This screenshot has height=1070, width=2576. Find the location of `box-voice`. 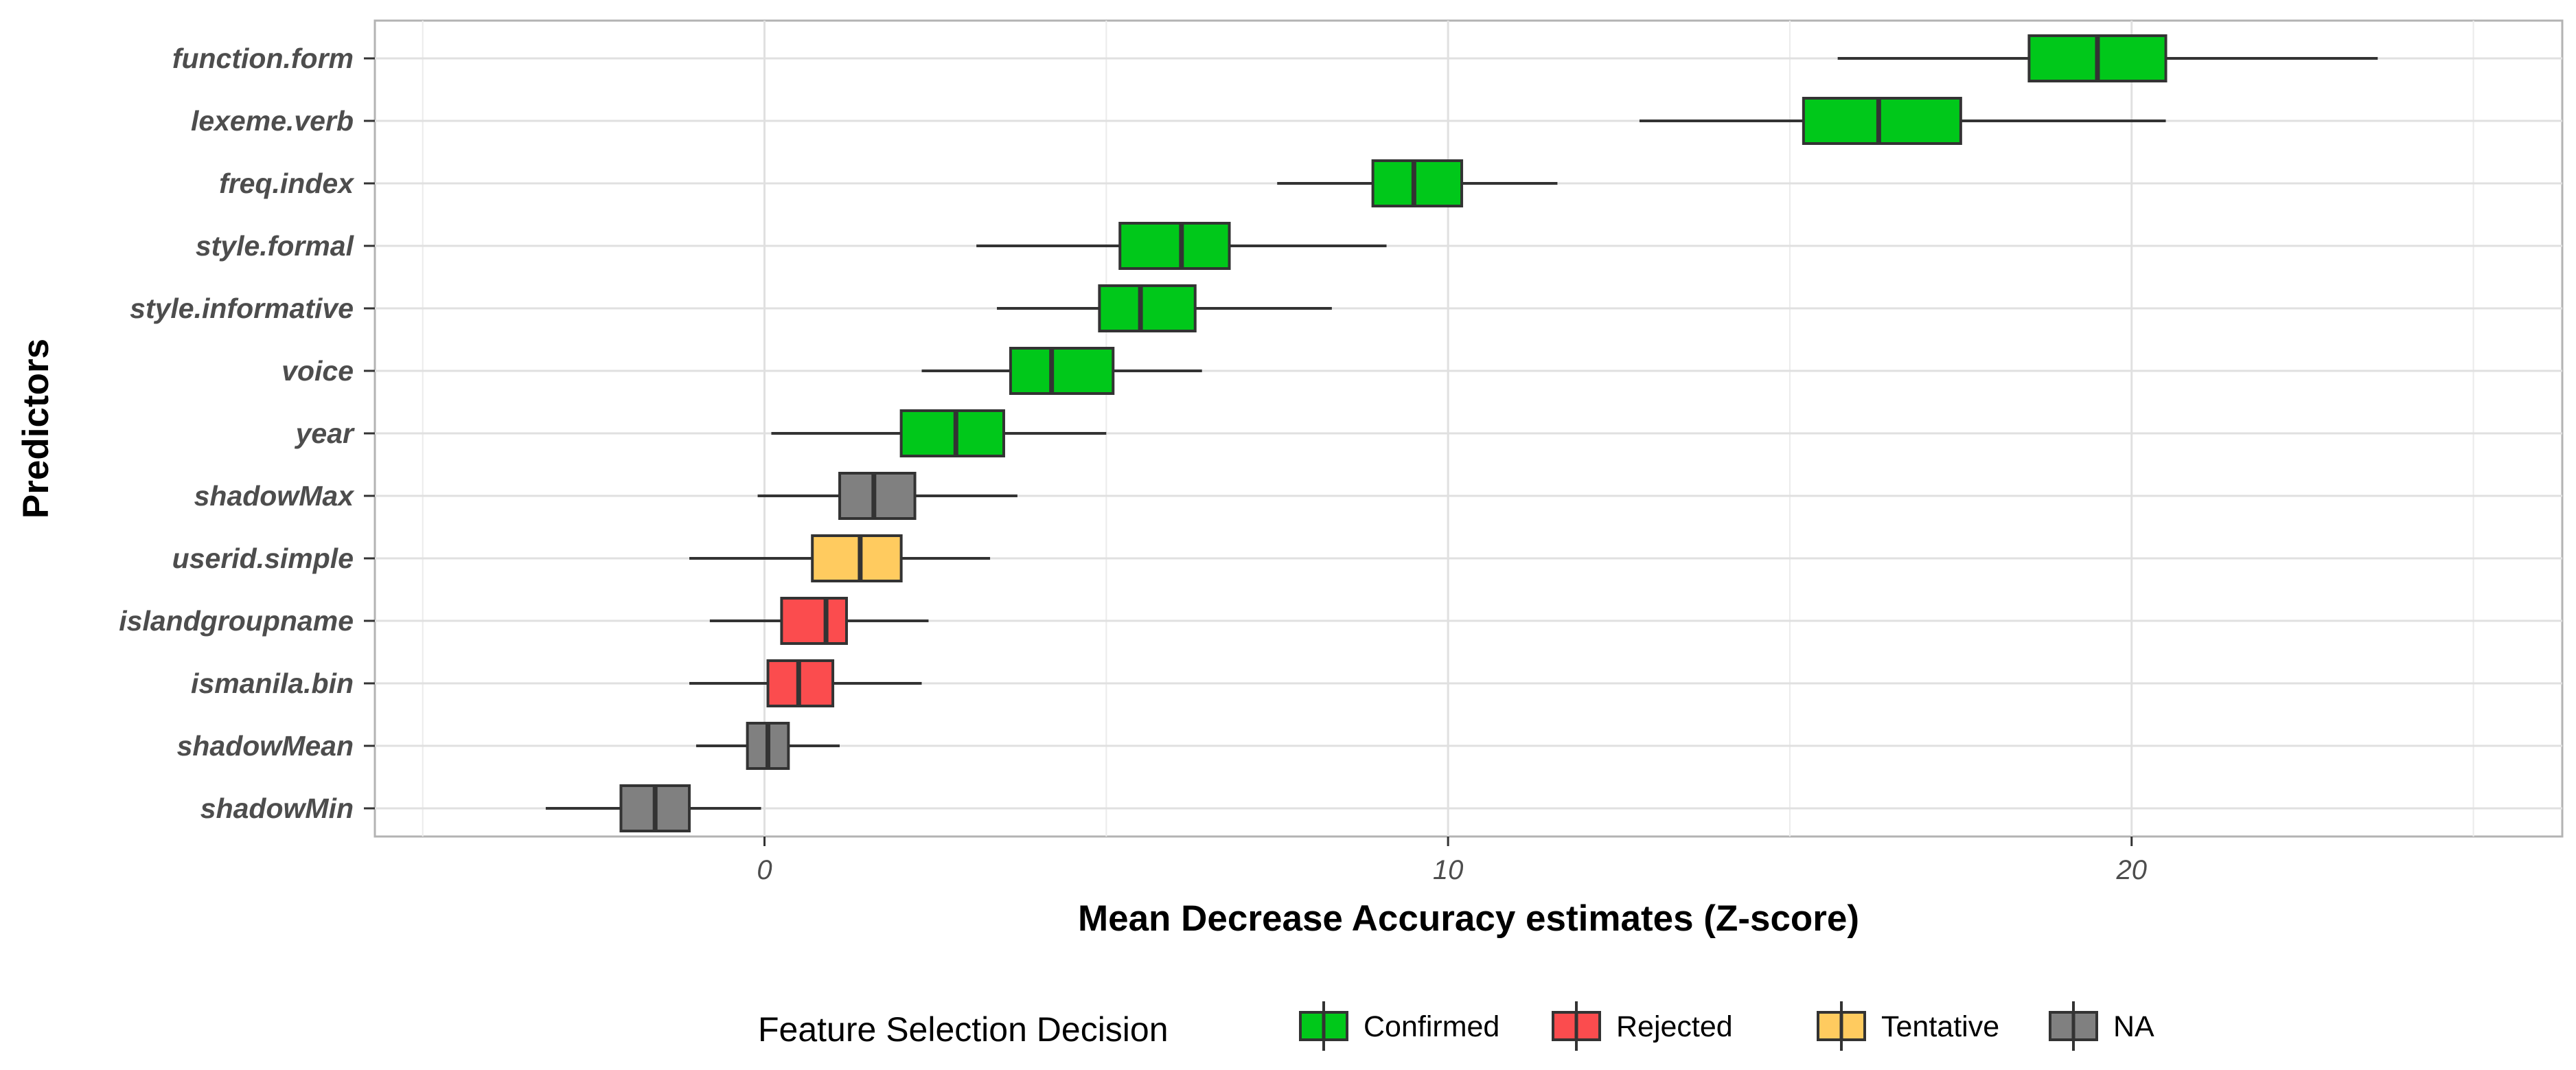

box-voice is located at coordinates (1061, 371).